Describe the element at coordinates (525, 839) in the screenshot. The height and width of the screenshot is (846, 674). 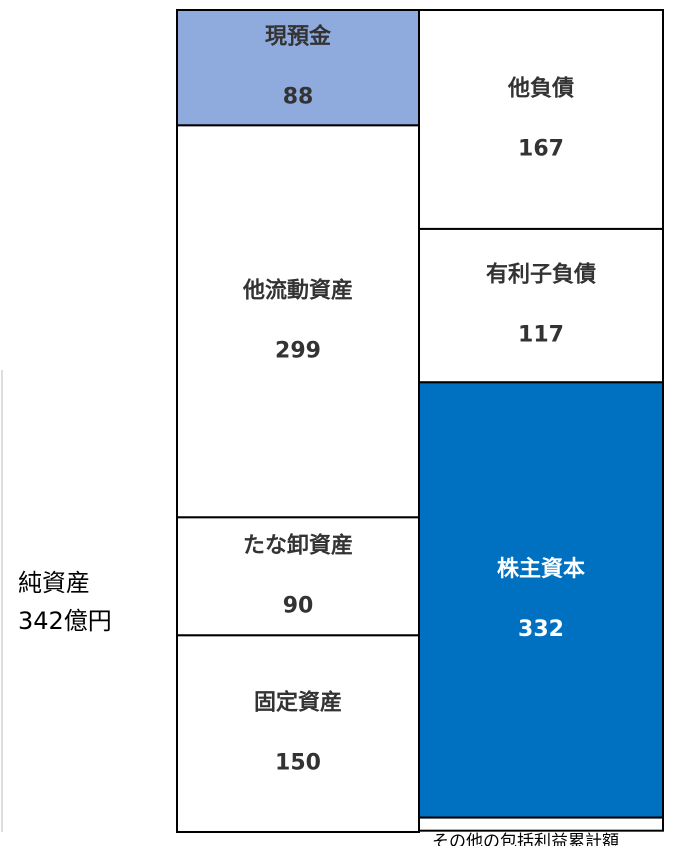
I see `segment-label: その他の包括利益累計額` at that location.